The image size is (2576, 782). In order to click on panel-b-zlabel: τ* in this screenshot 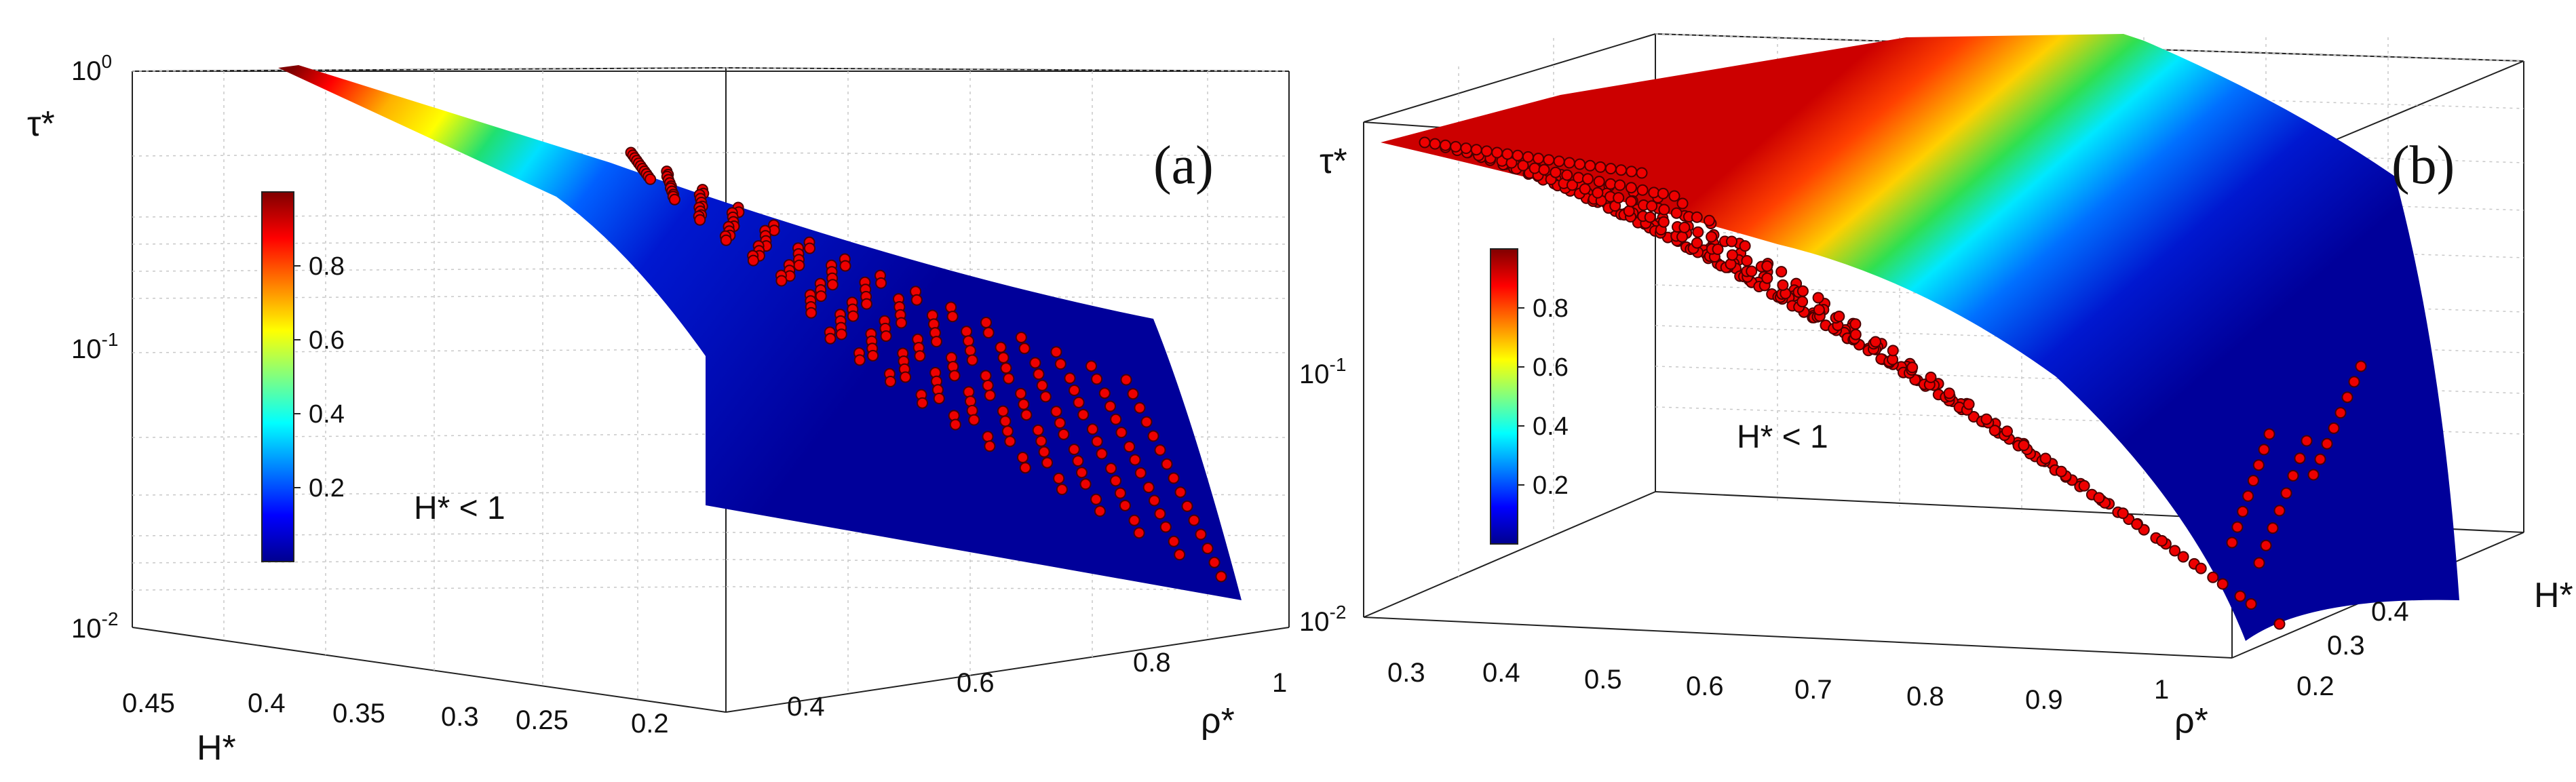, I will do `click(1333, 161)`.